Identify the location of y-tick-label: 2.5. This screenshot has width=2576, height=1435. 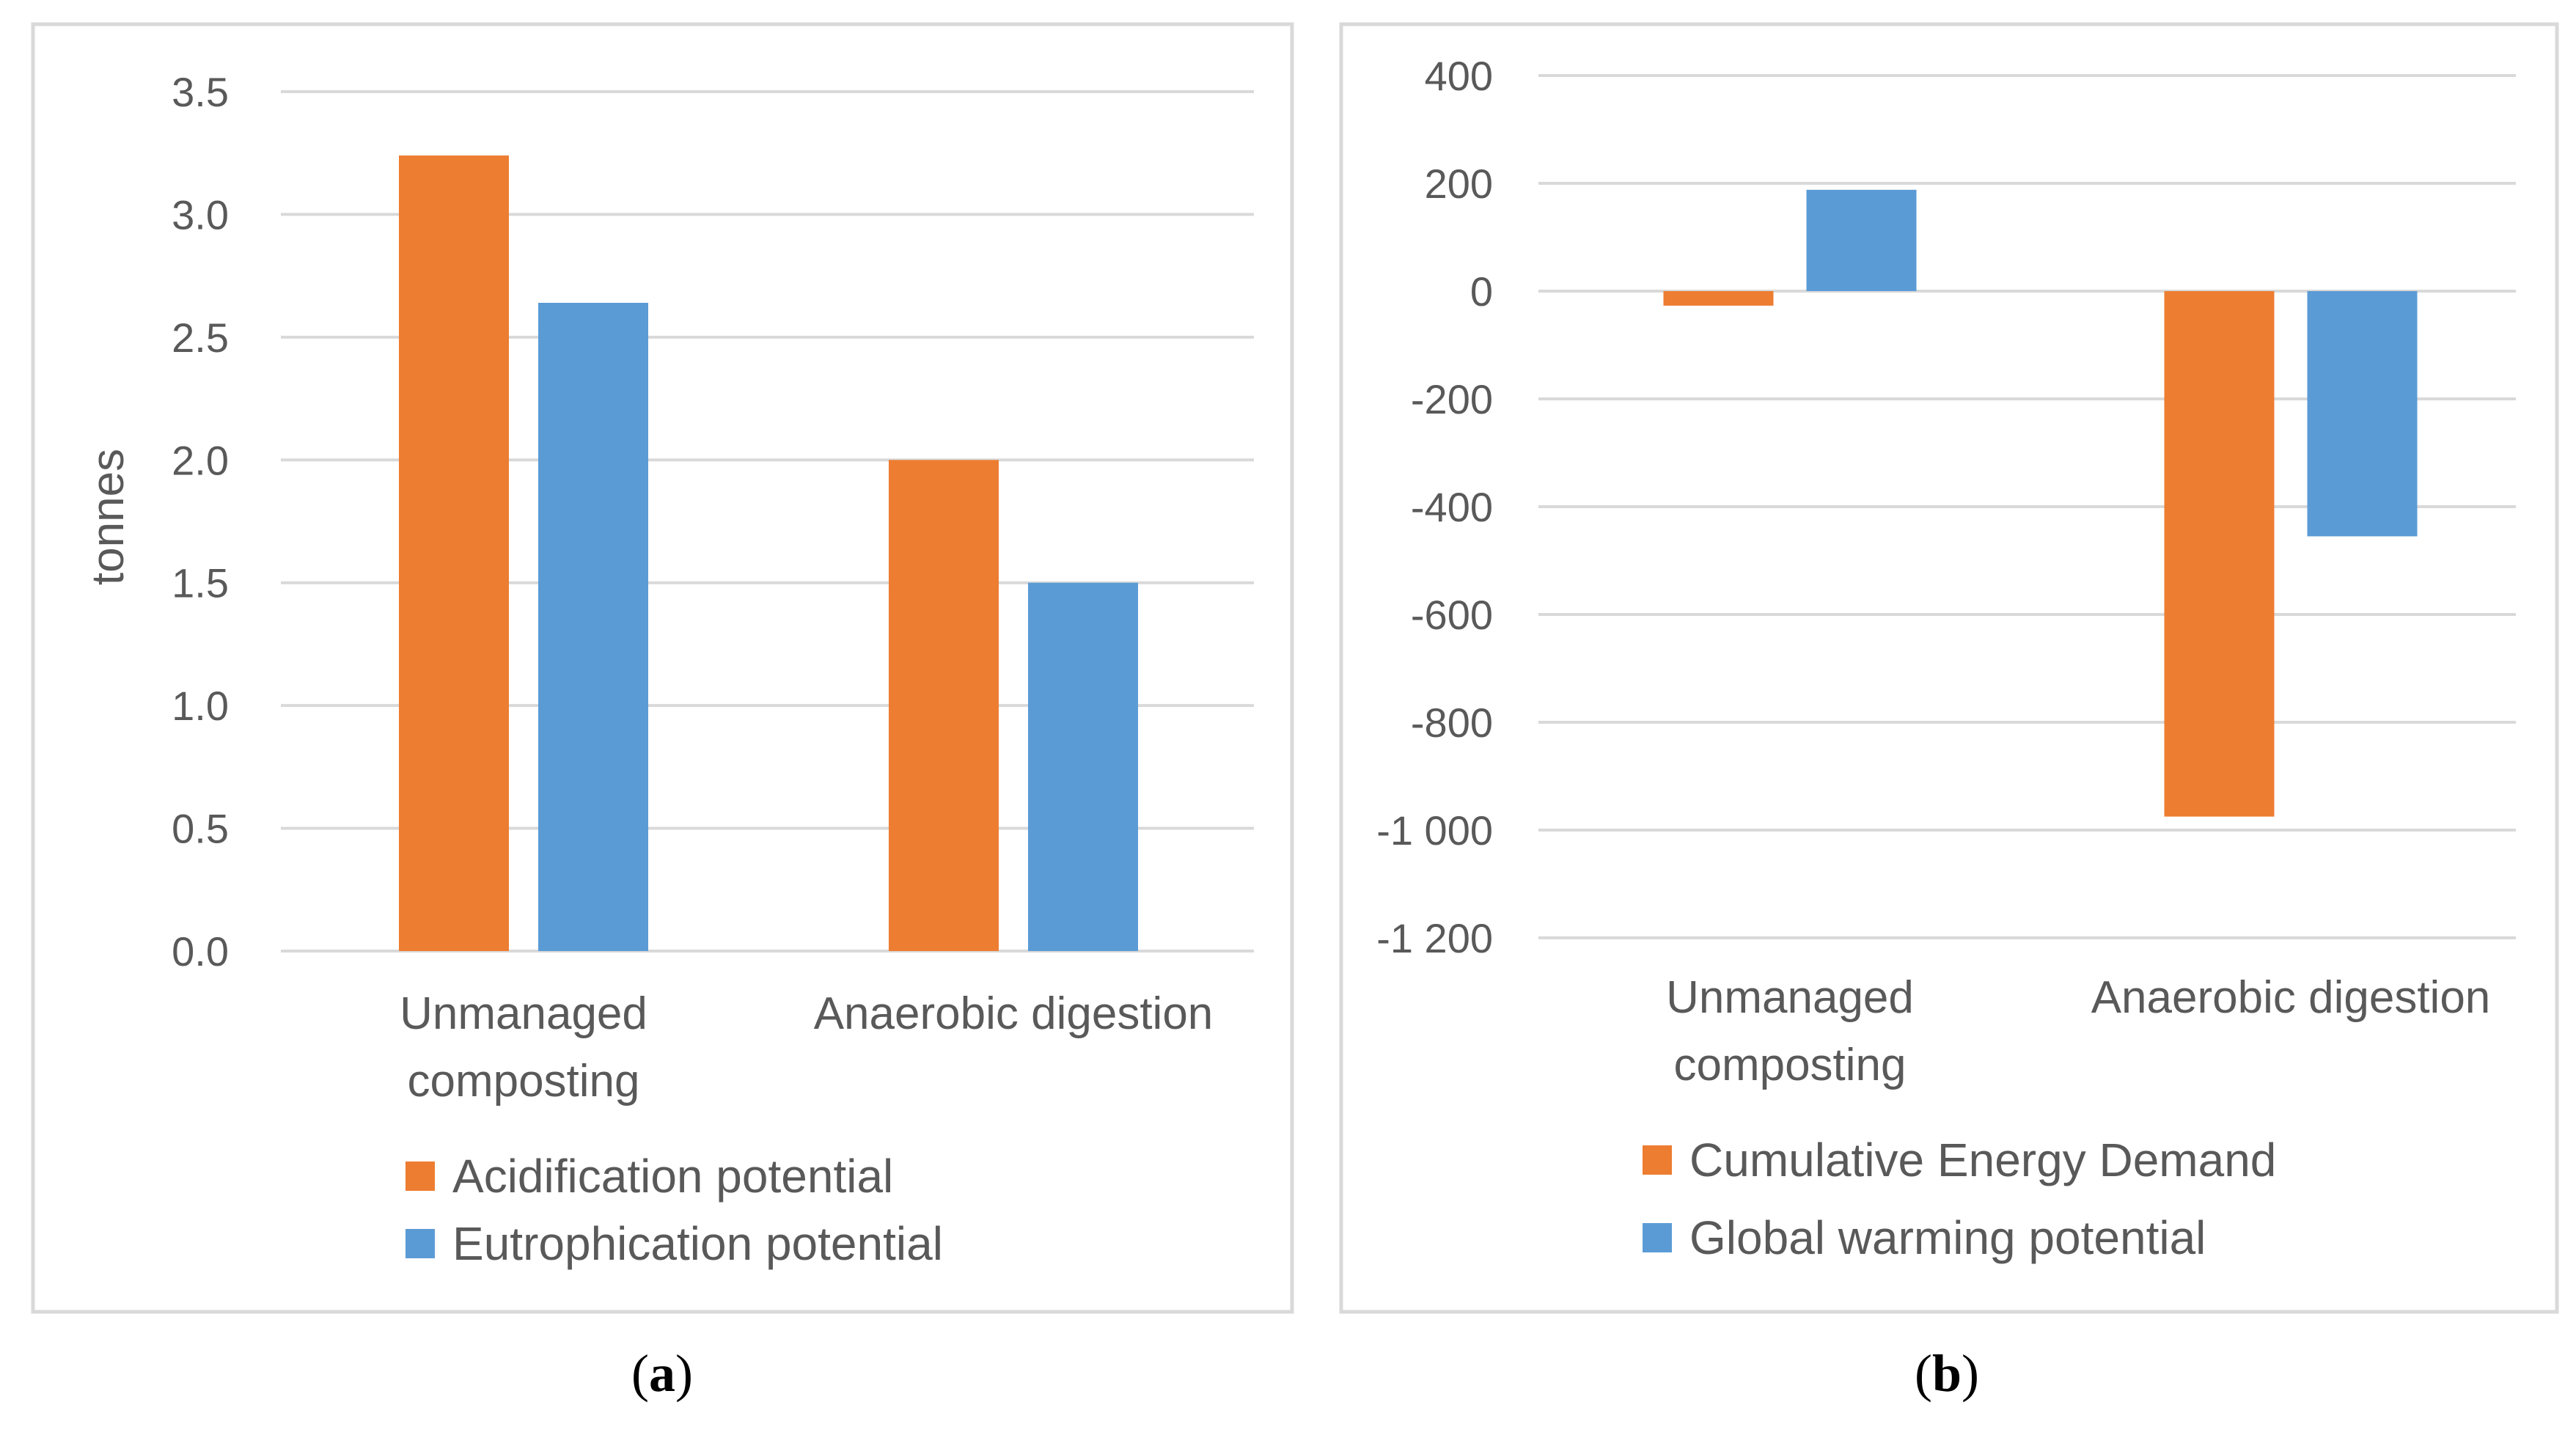
(201, 338).